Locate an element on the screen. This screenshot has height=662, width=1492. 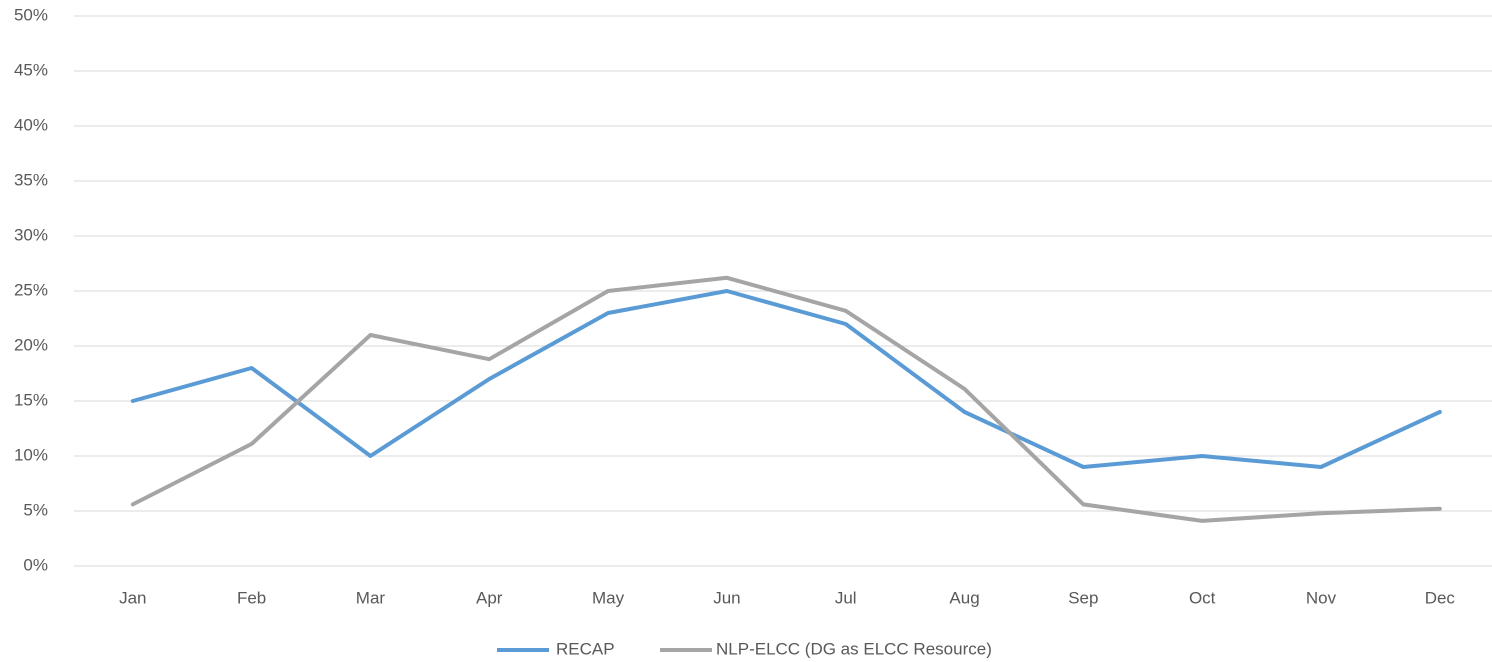
legend-label: NLP-ELCC (DG as ELCC Resource) is located at coordinates (854, 648).